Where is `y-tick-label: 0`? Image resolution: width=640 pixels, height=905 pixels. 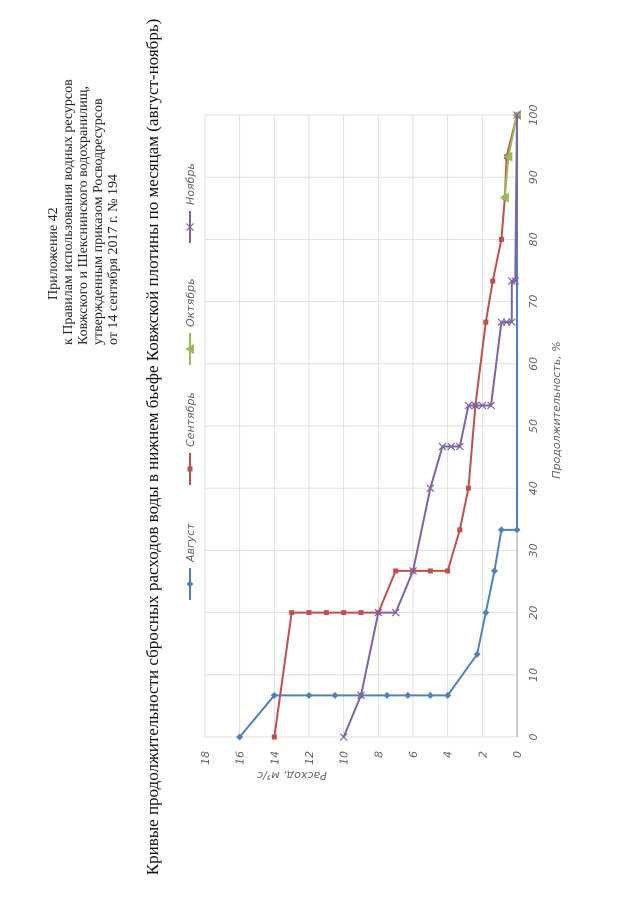
y-tick-label: 0 is located at coordinates (517, 754).